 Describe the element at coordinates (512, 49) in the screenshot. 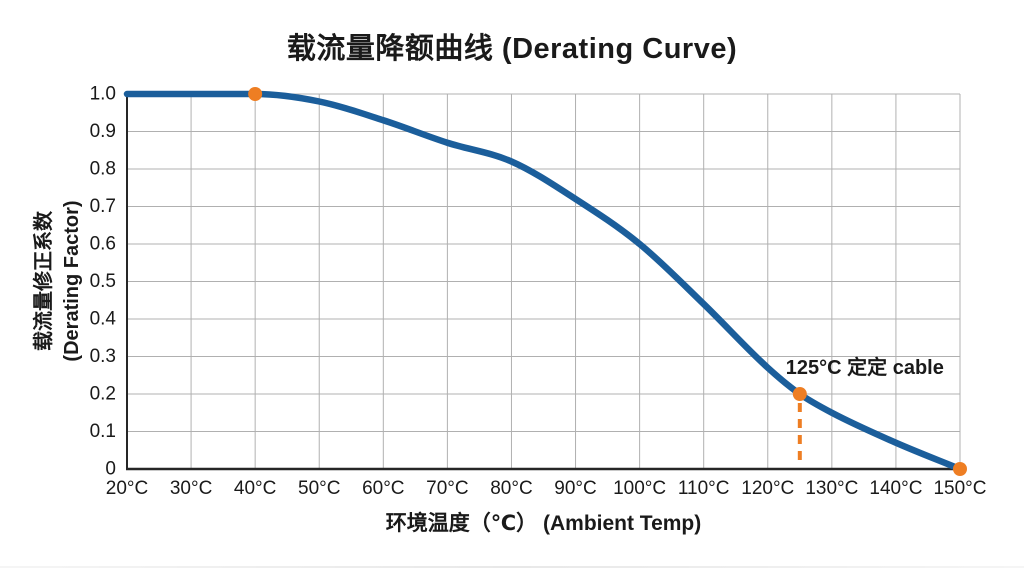

I see `chart-title: 载流量降额曲线 (Derating Curve)` at that location.